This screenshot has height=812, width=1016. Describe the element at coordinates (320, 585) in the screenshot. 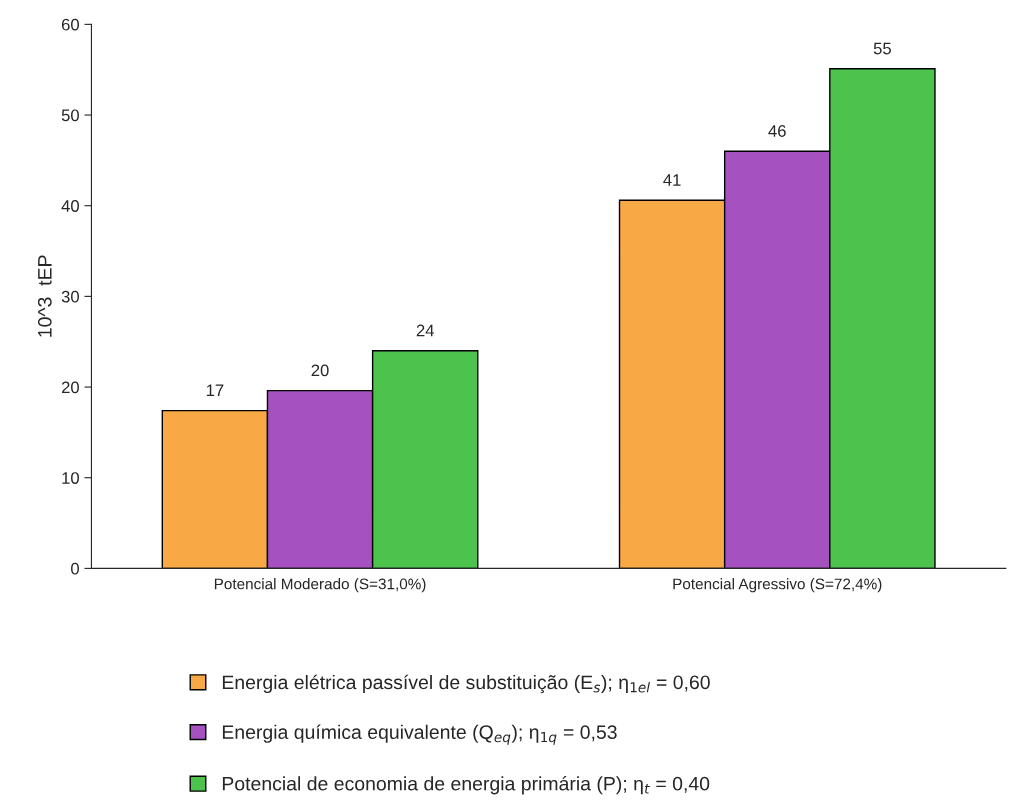

I see `x-tick-label: Potencial Moderado (S=31,0%)` at that location.